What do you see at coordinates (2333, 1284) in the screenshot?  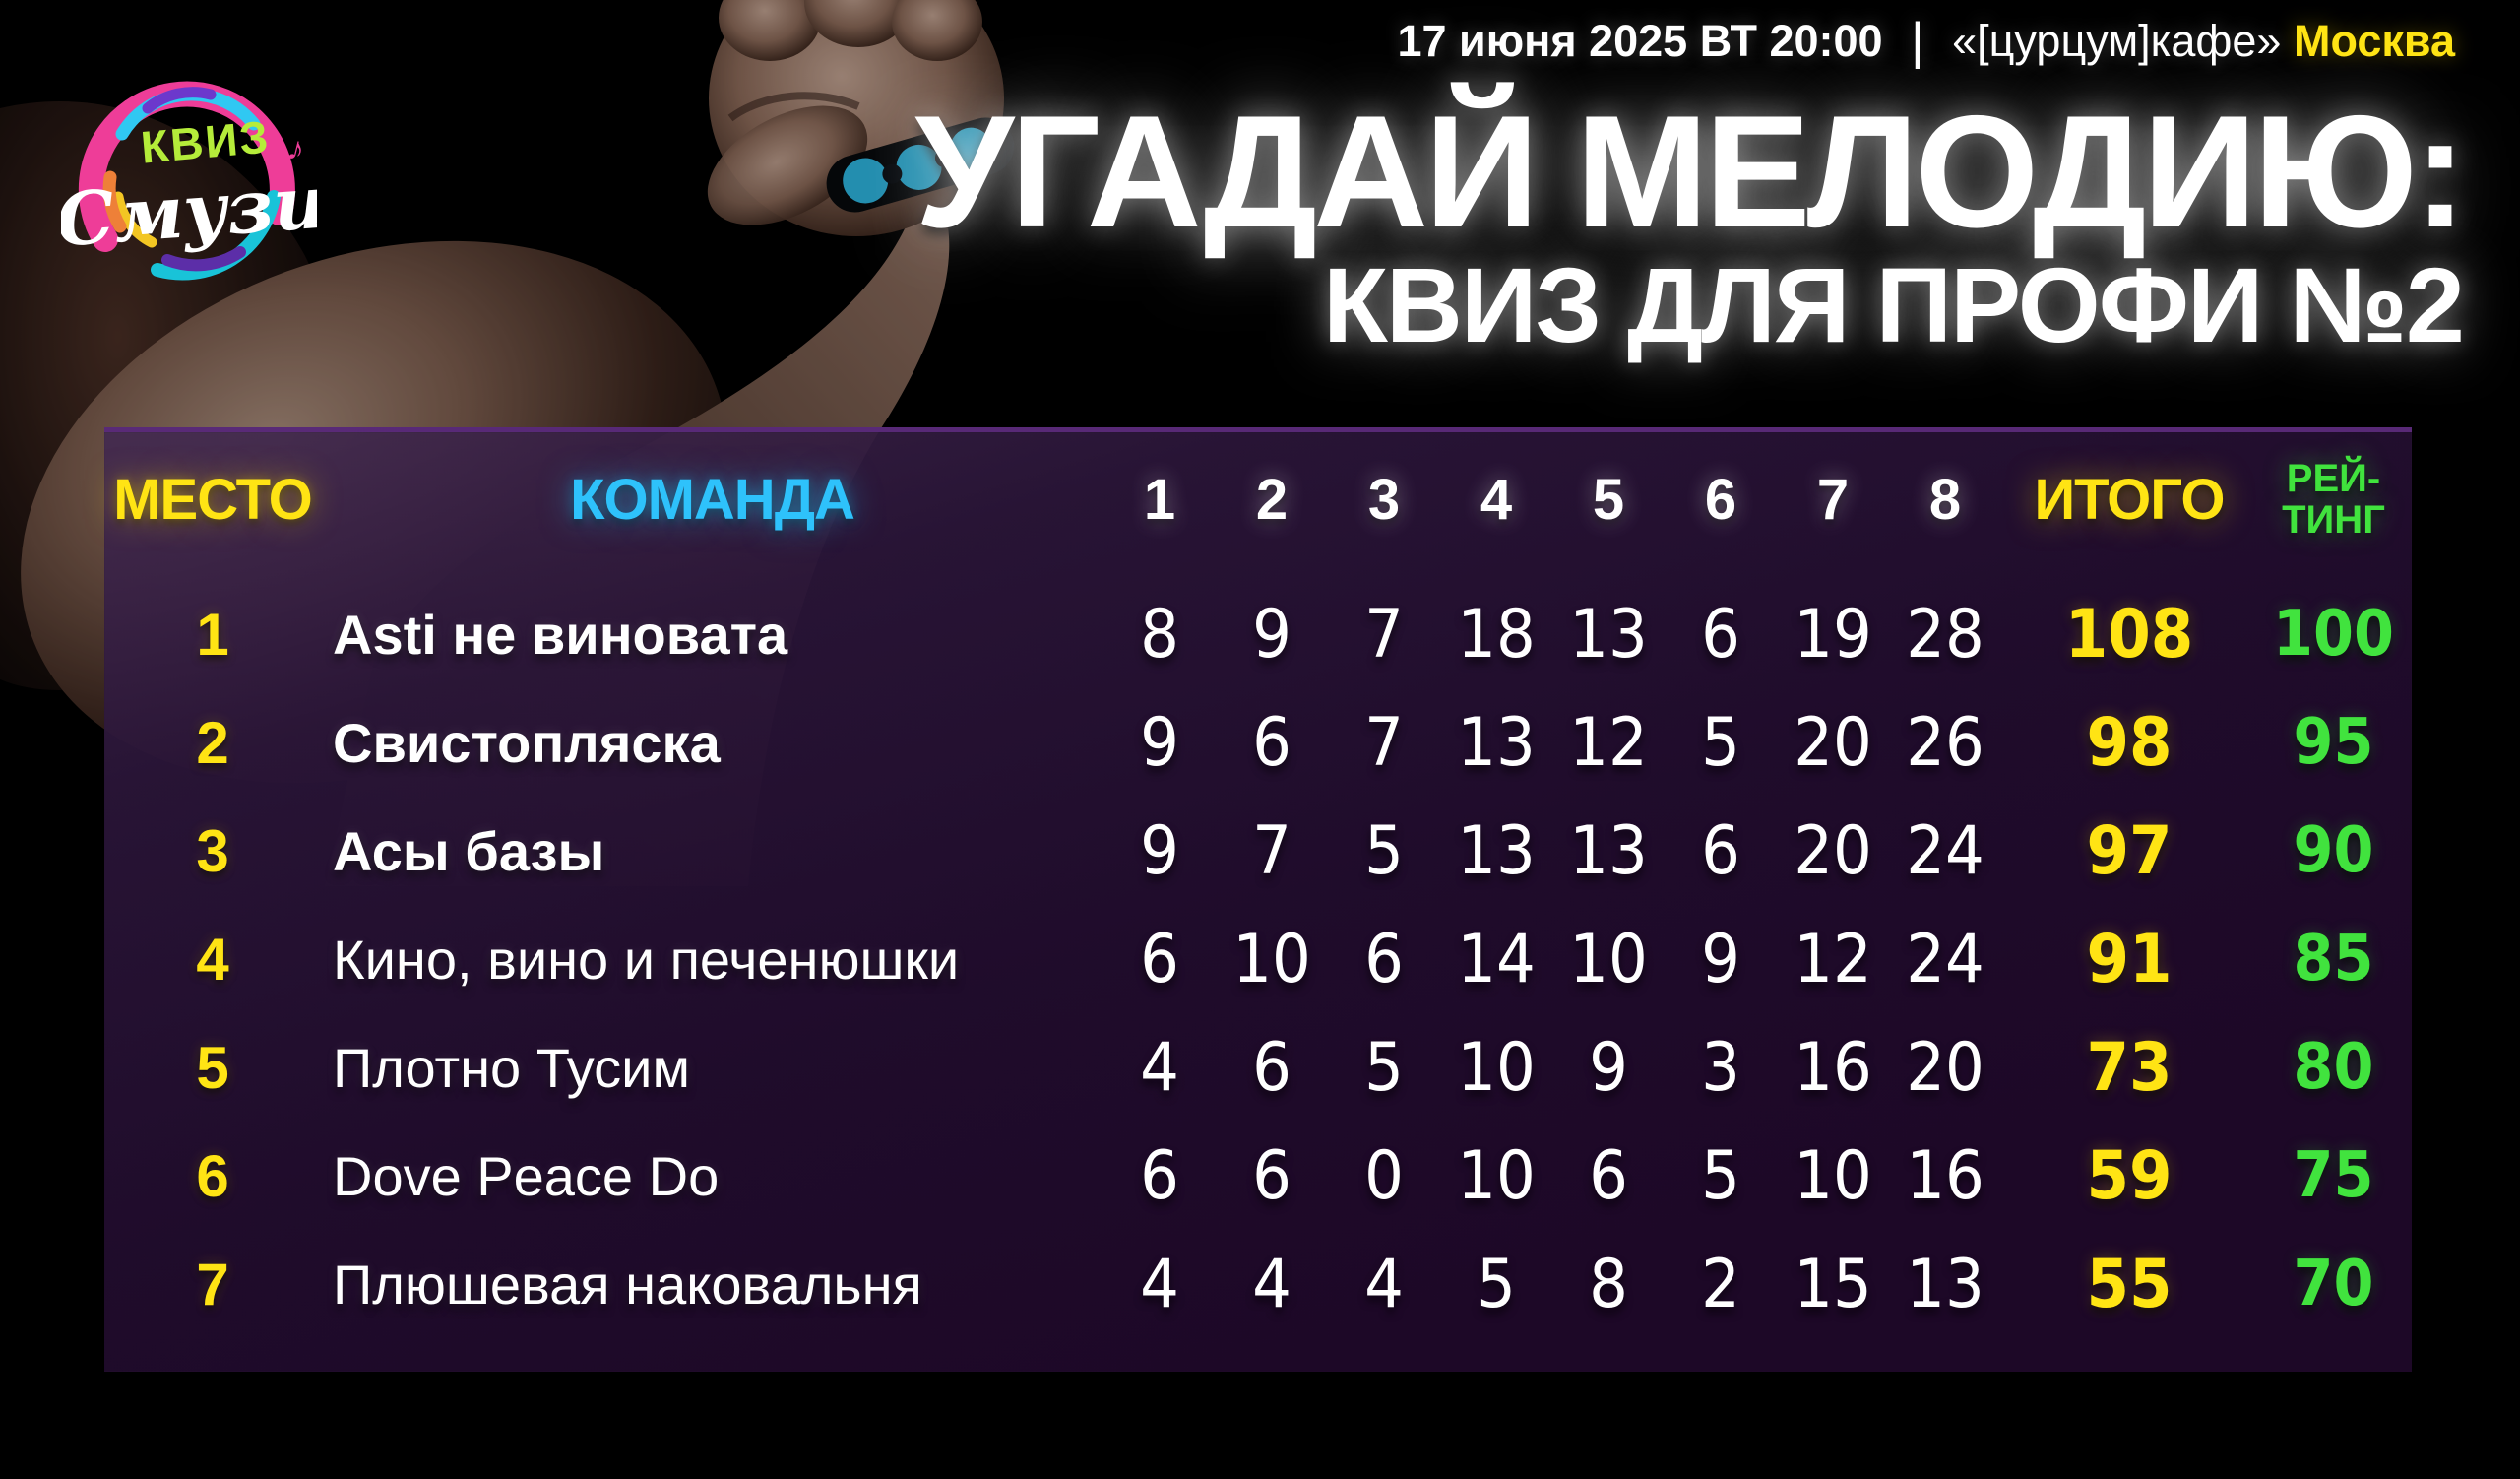 I see `rating-score: 70` at bounding box center [2333, 1284].